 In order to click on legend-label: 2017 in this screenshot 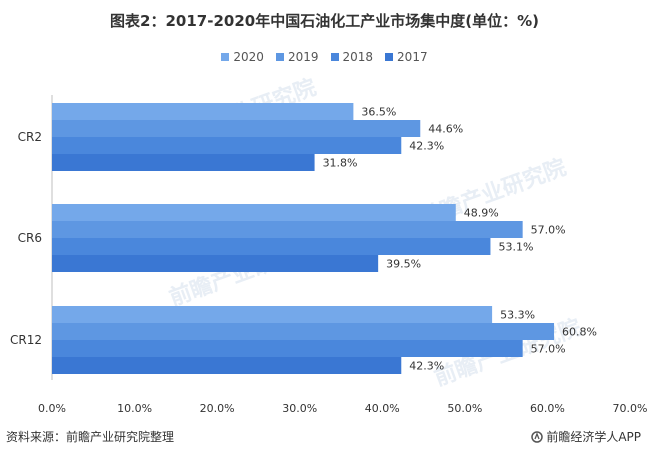, I will do `click(412, 57)`.